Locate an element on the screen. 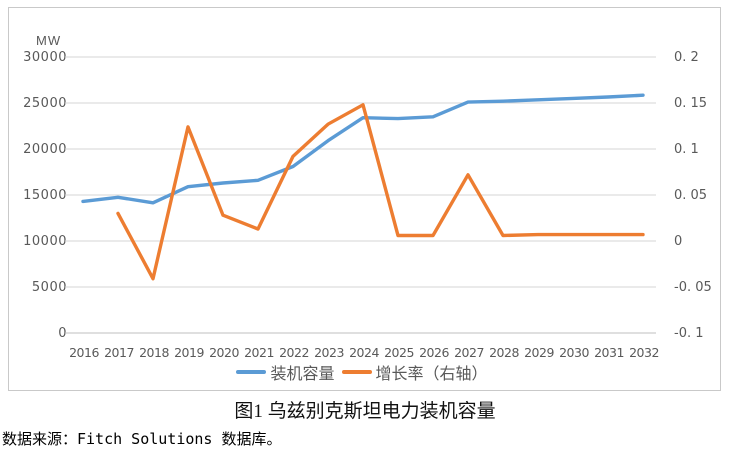 The width and height of the screenshot is (730, 454). right-axis-tick-label: 0. 05 is located at coordinates (691, 195).